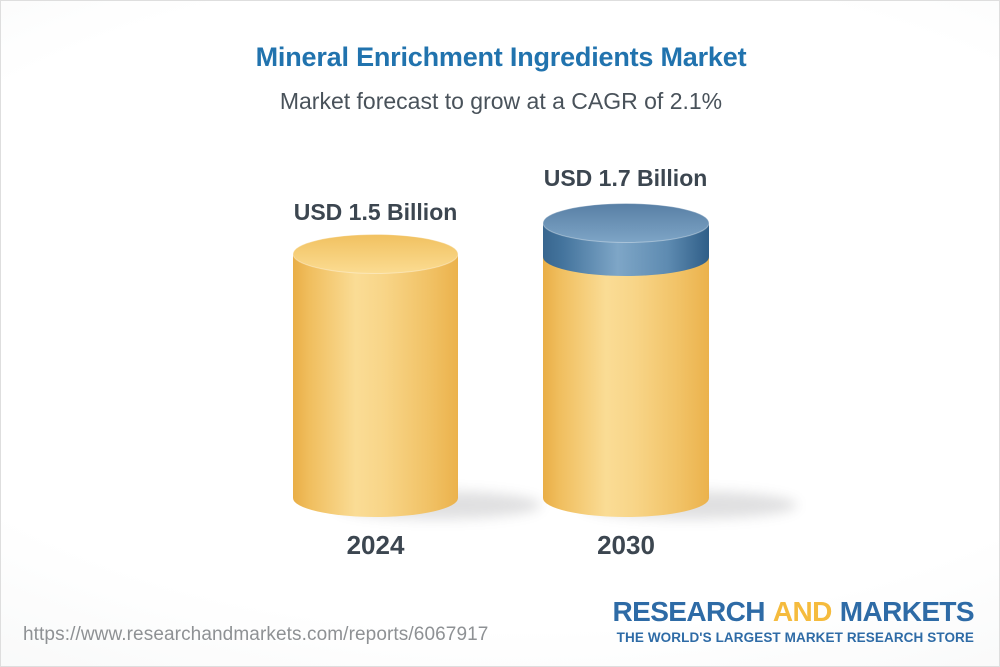 The height and width of the screenshot is (667, 1000). I want to click on logo-wordmark: RESEARCH AND MARKETS, so click(793, 611).